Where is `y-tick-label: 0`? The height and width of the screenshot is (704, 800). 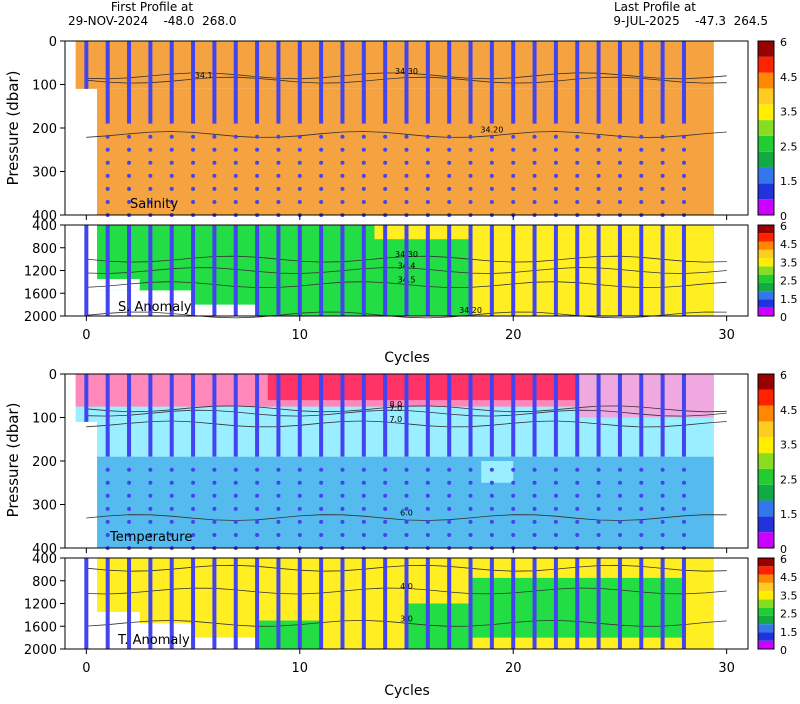
y-tick-label: 0 is located at coordinates (53, 42).